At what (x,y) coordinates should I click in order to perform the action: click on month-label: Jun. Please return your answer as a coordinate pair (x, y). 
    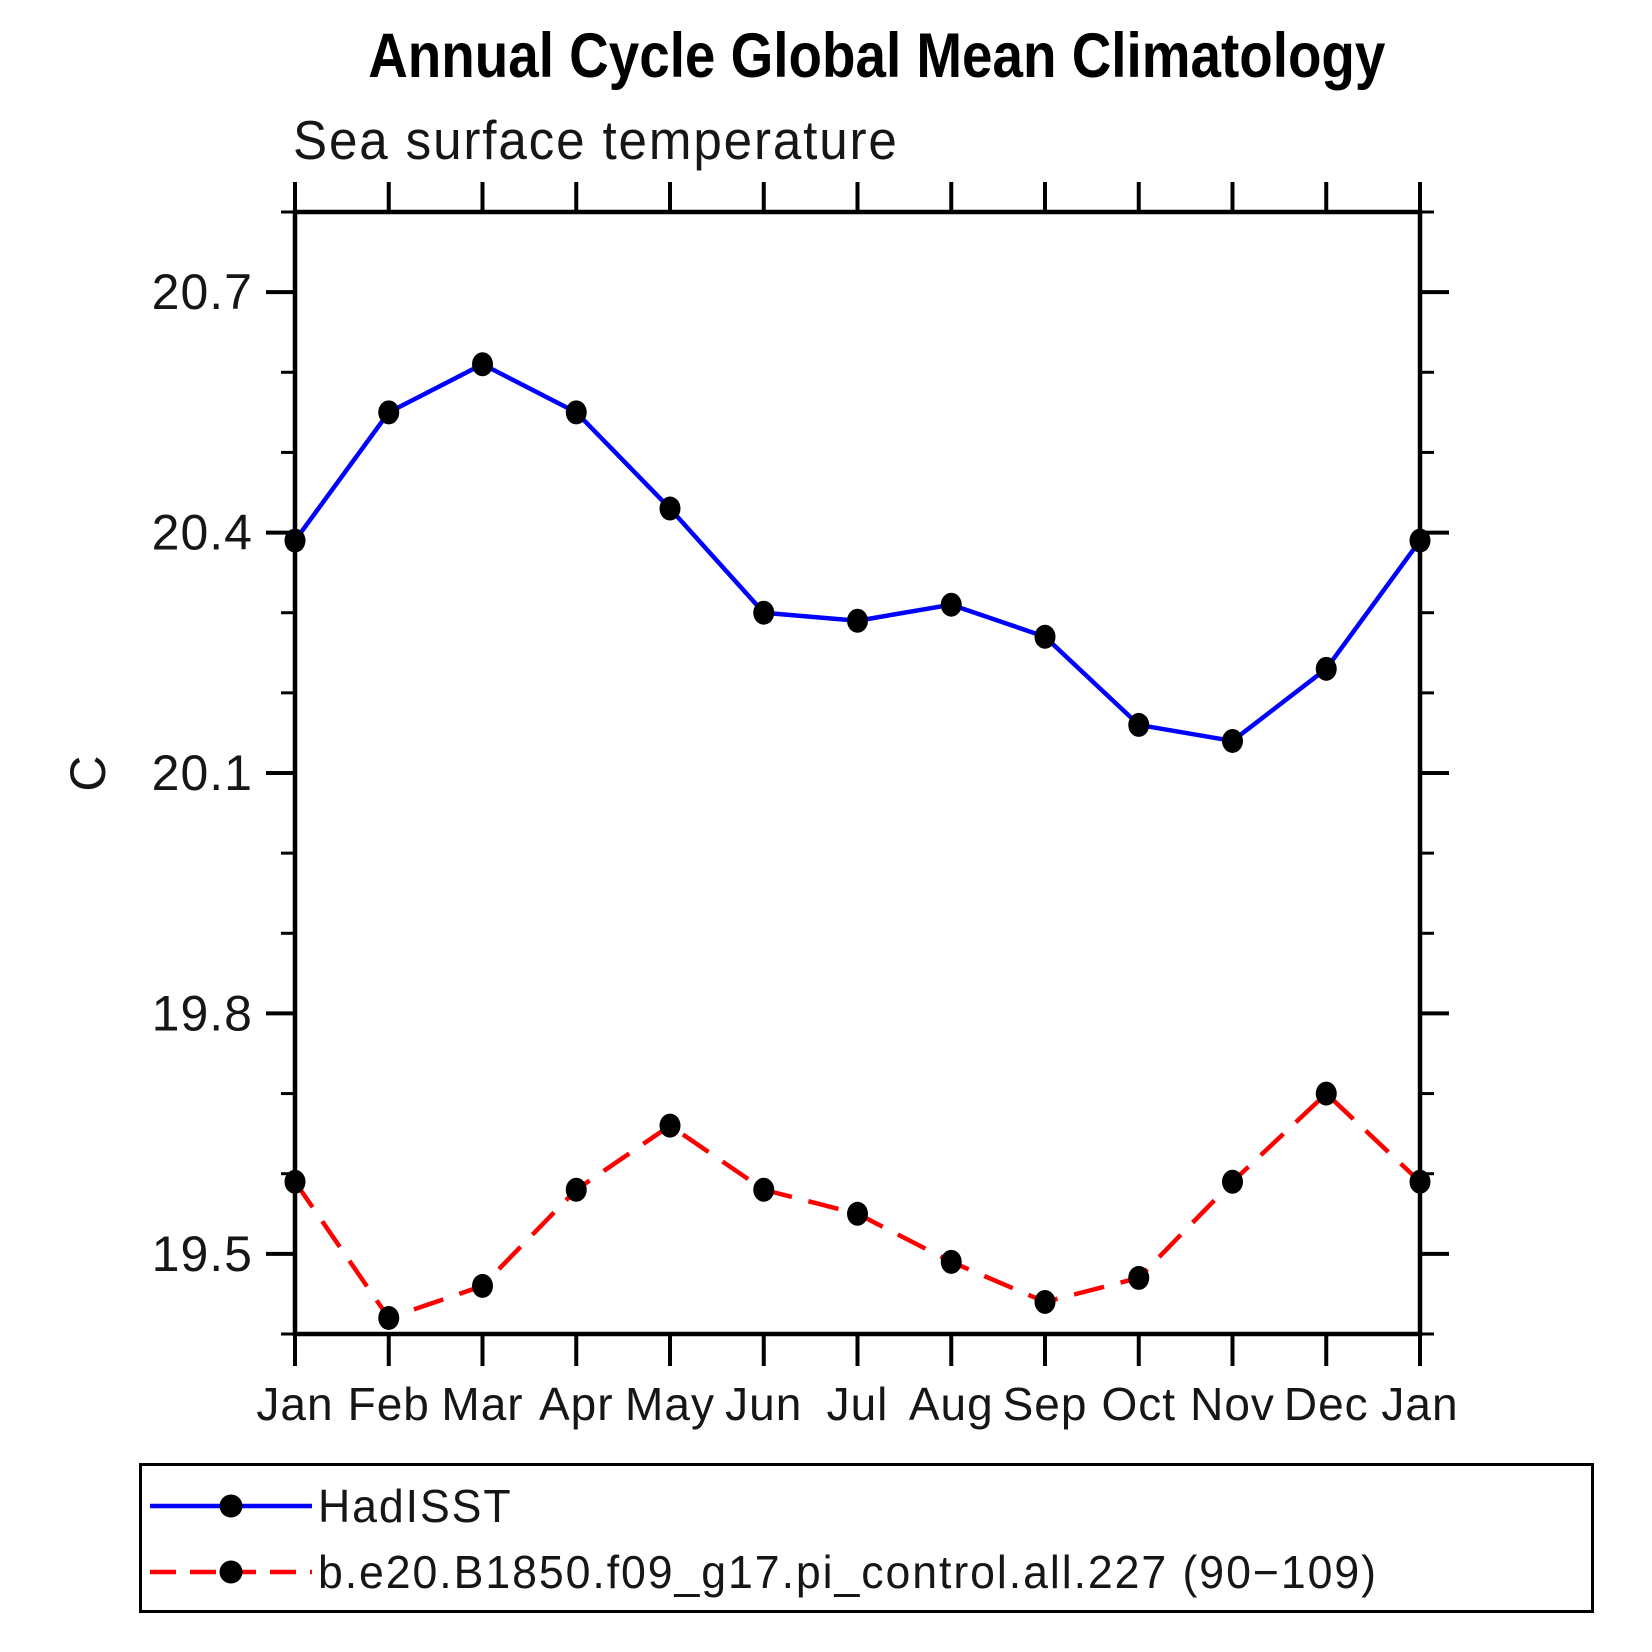
    Looking at the image, I should click on (763, 1404).